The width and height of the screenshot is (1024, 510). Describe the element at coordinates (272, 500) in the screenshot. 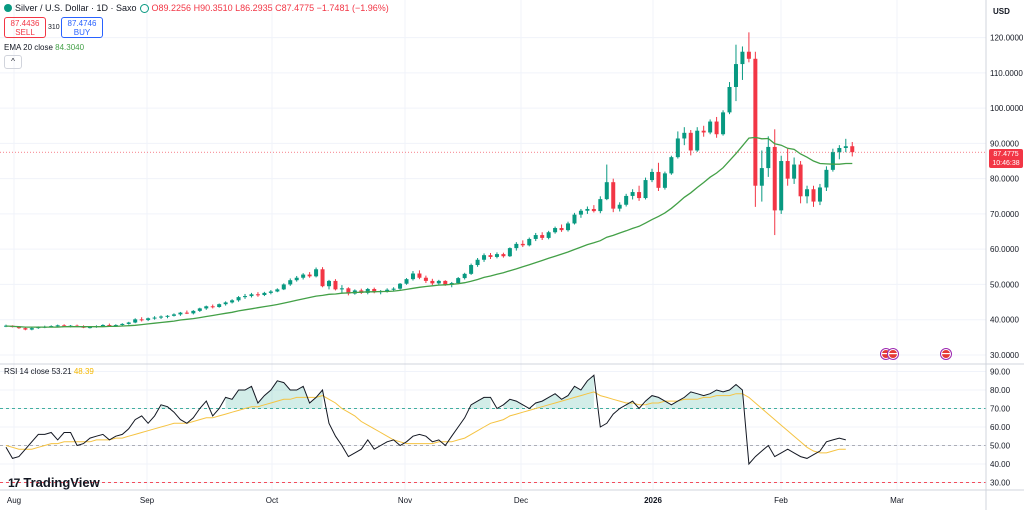

I see `time-tick-label: Oct` at that location.